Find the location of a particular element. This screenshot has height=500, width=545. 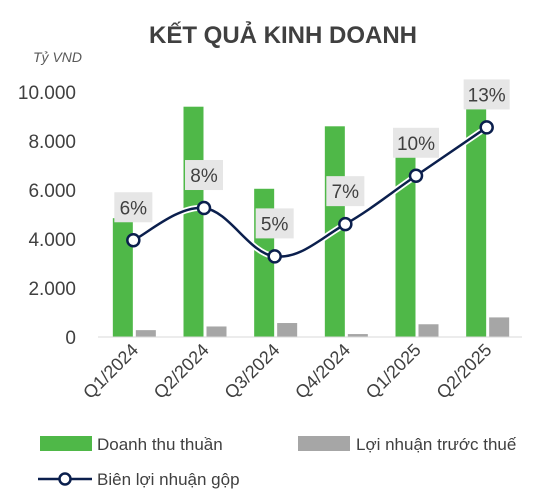

y-tick-label: 2.000 is located at coordinates (52, 289).